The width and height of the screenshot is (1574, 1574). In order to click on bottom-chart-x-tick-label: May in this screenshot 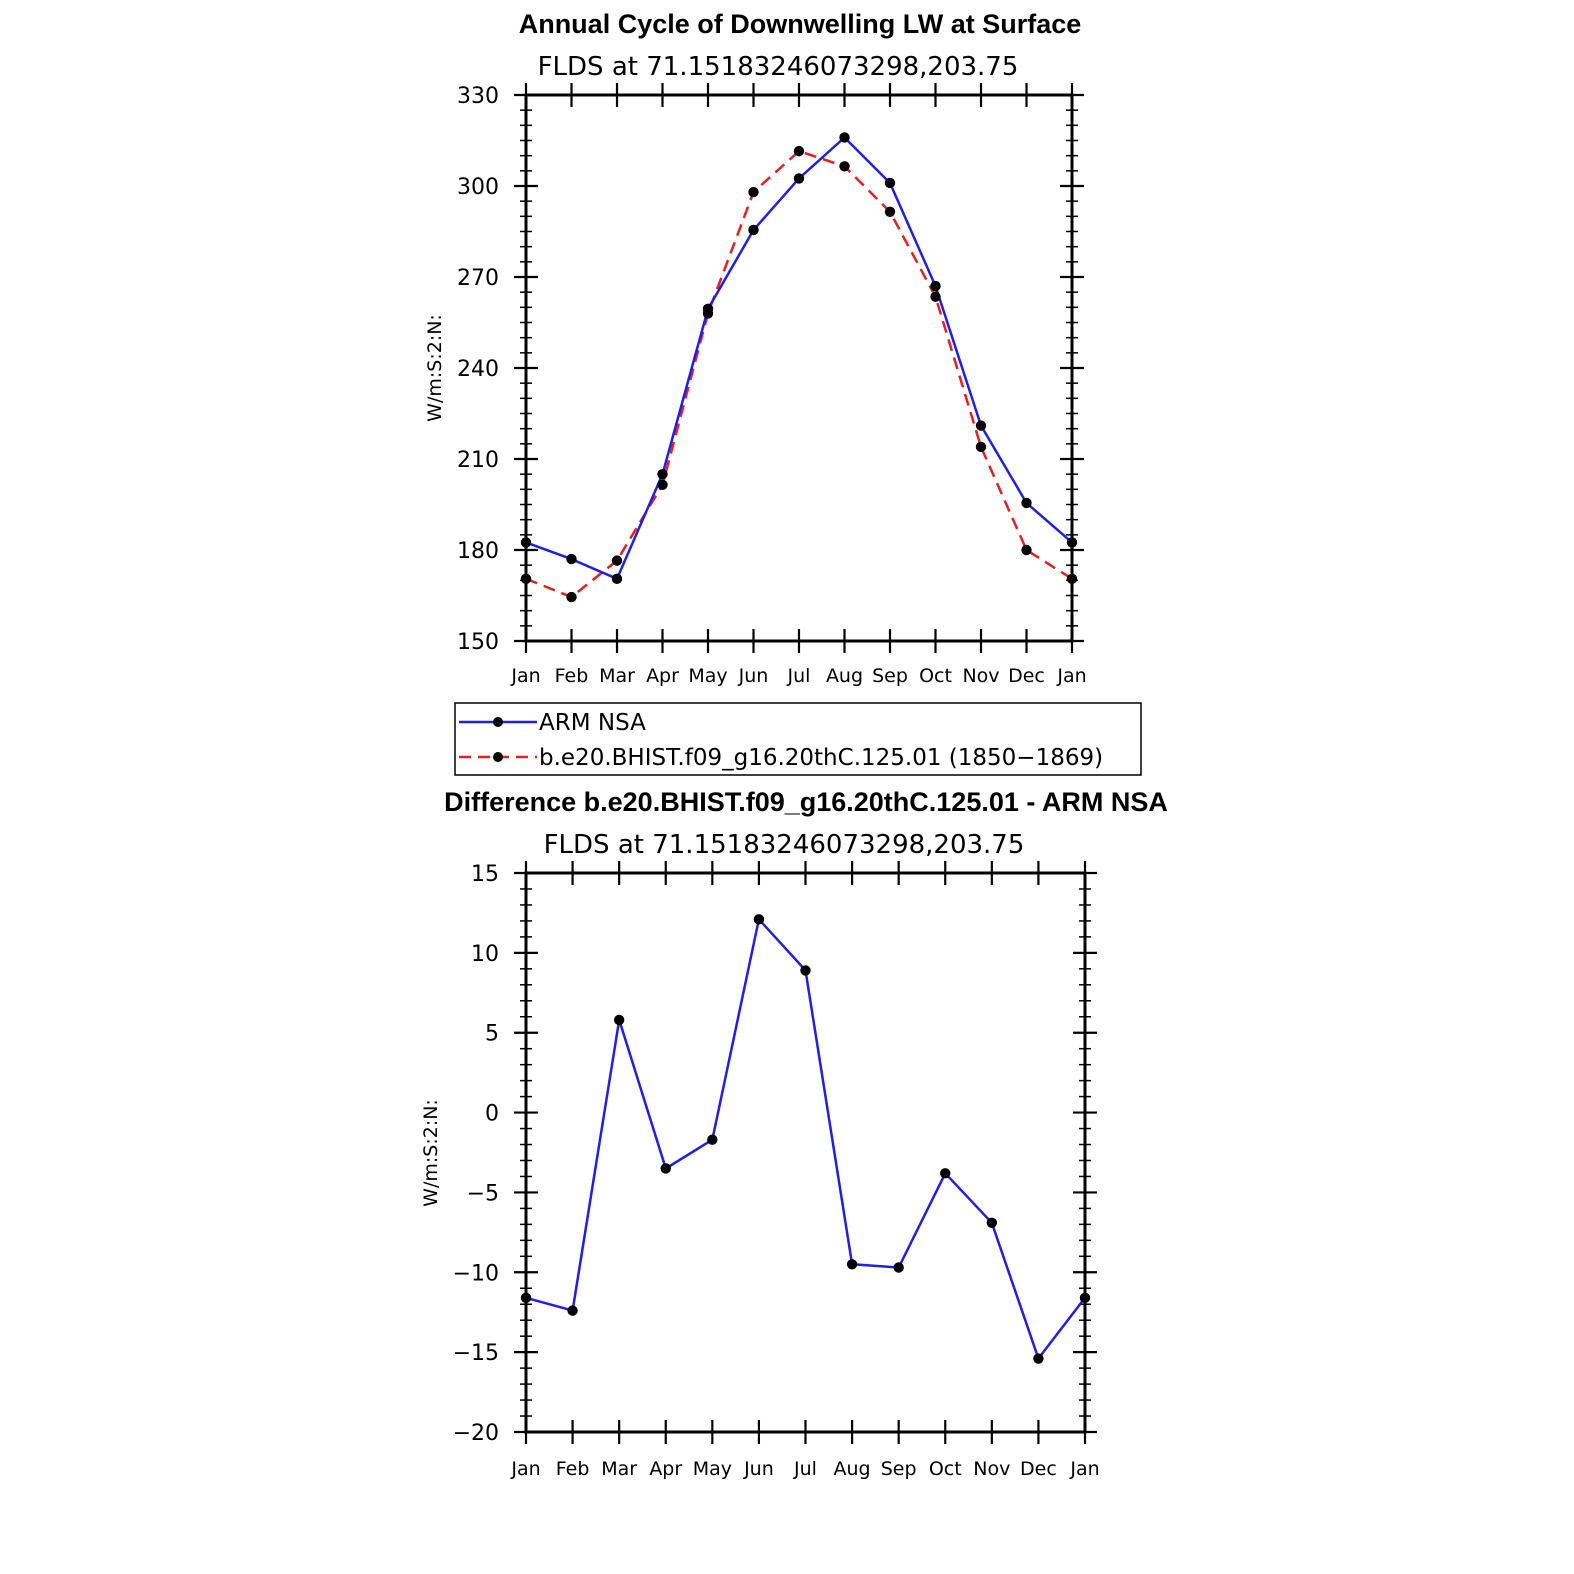, I will do `click(712, 1469)`.